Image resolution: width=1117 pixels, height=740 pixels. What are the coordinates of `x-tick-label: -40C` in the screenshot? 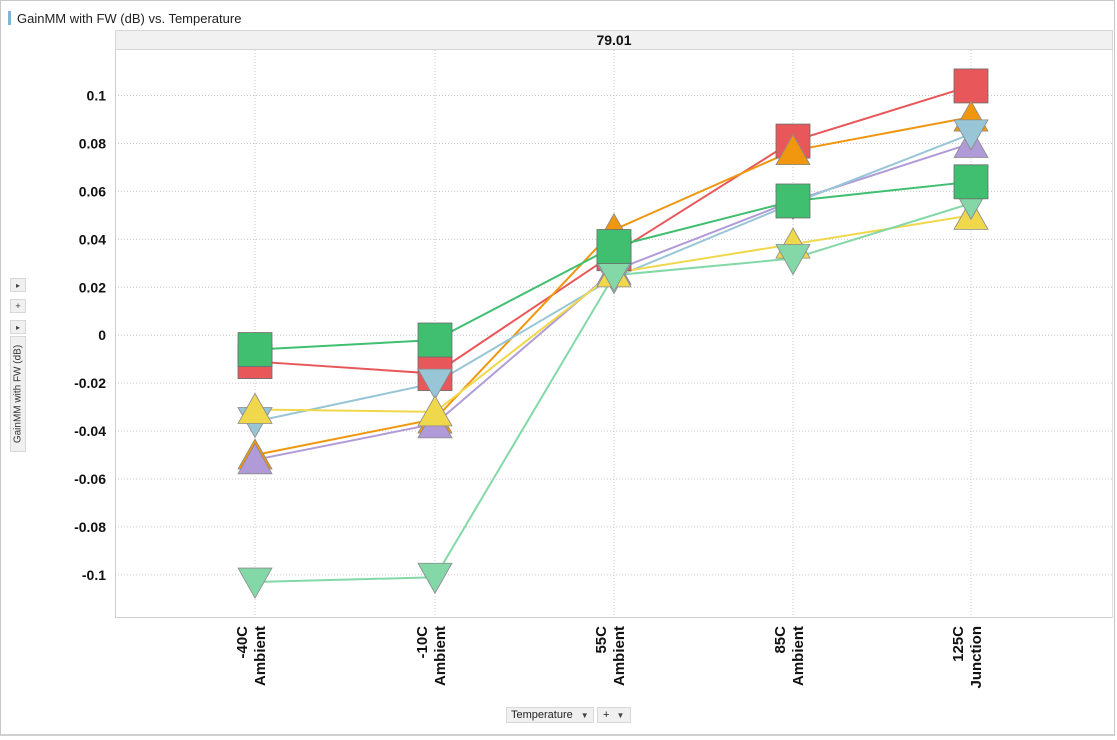 It's located at (242, 642).